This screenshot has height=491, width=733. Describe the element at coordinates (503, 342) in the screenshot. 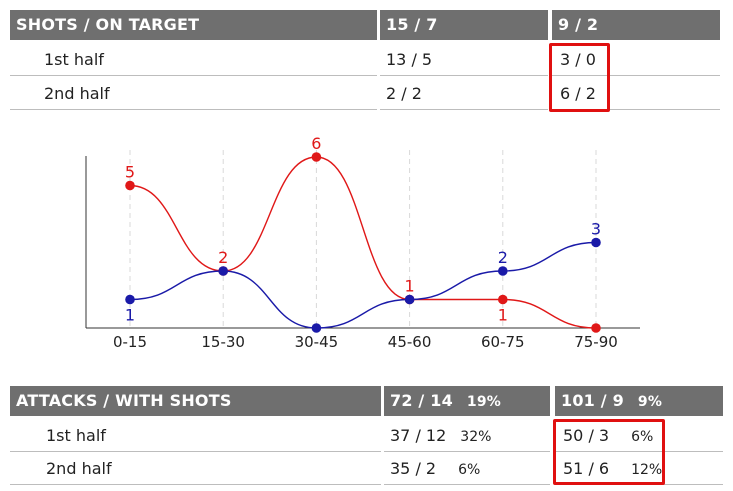

I see `x-tick-label: 60-75` at that location.